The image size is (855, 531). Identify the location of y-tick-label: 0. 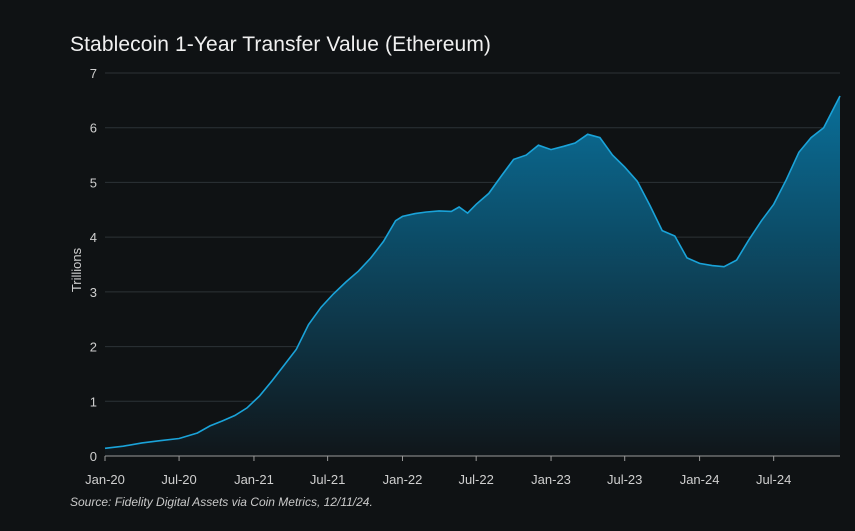
(93, 456).